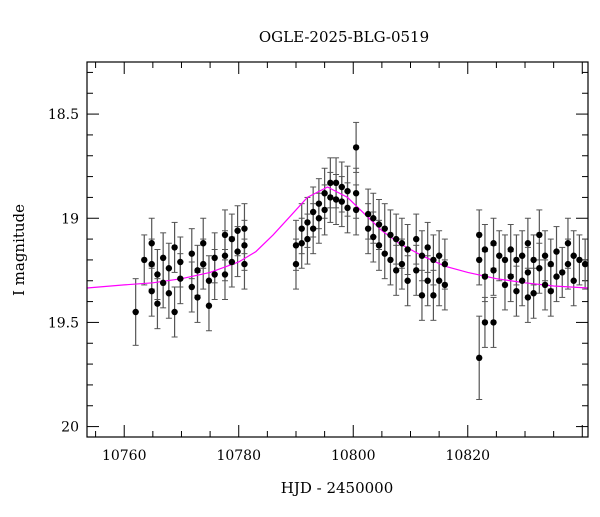 The height and width of the screenshot is (517, 600). I want to click on x-tick-label: 10820, so click(467, 456).